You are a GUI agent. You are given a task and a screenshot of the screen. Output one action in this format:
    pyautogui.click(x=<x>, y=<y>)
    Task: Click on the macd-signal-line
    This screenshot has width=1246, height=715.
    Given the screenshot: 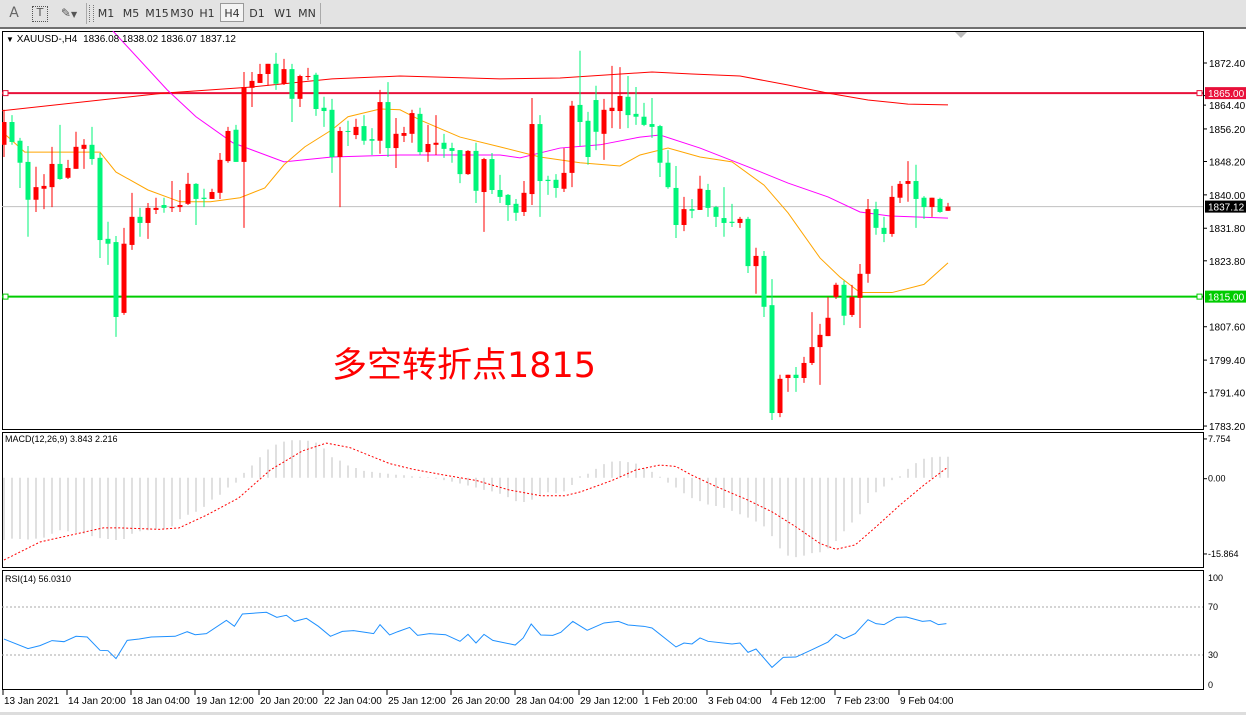 What is the action you would take?
    pyautogui.click(x=476, y=501)
    